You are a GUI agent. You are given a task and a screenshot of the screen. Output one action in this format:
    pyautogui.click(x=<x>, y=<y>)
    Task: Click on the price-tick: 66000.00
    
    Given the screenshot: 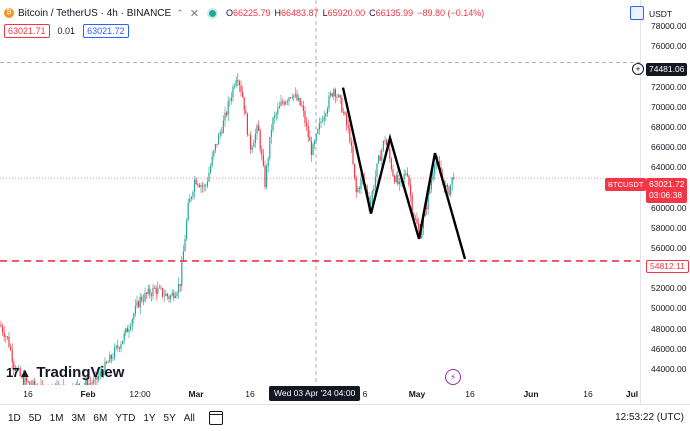 What is the action you would take?
    pyautogui.click(x=668, y=147)
    